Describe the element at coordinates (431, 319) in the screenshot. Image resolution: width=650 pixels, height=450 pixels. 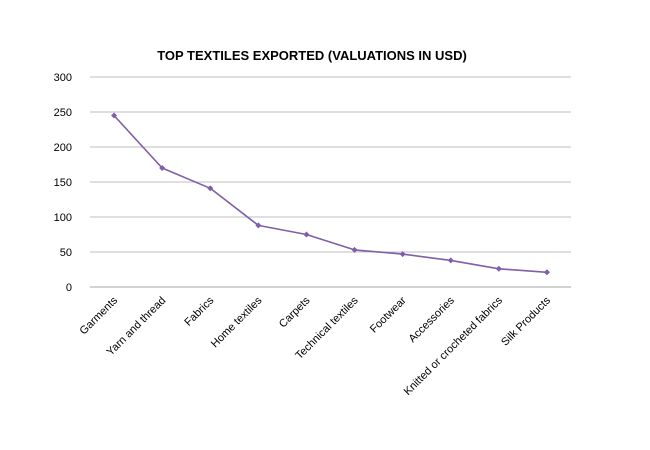
I see `x-tick-label: Accessories` at that location.